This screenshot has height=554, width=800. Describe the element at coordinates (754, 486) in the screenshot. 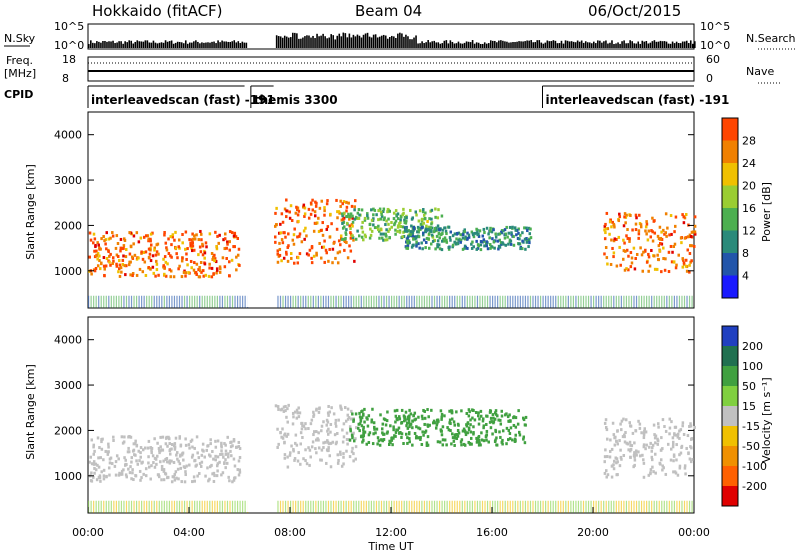

I see `colorbar-tick-label: -200` at that location.